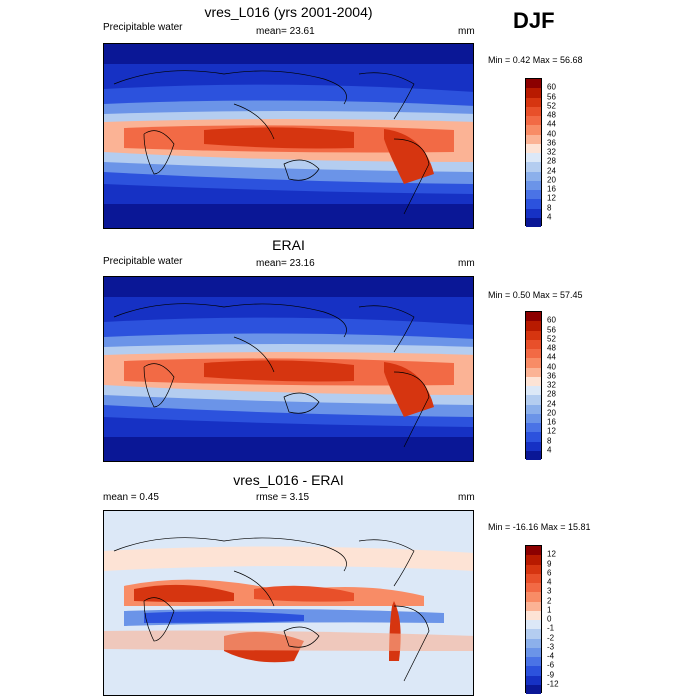 The width and height of the screenshot is (700, 700). I want to click on panel3-map, so click(288, 603).